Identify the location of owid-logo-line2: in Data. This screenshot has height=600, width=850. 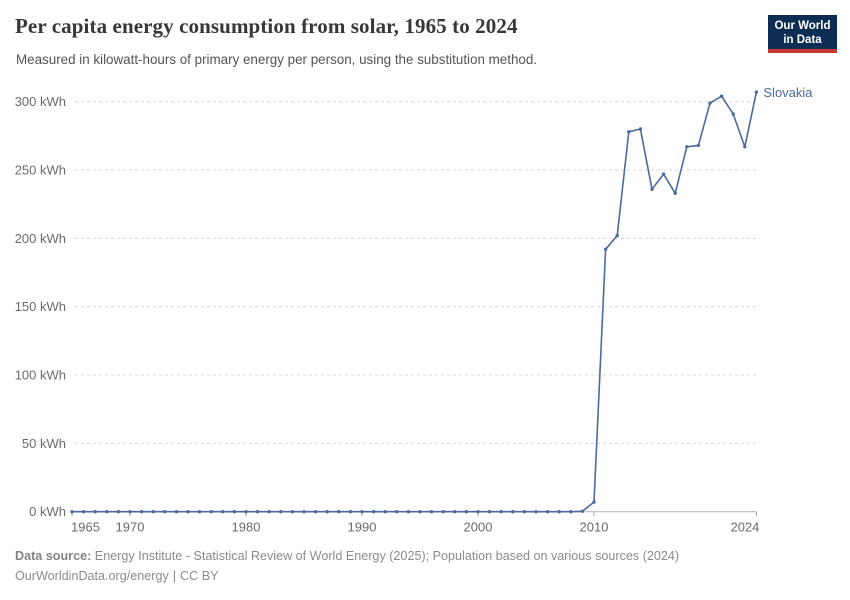
(802, 40).